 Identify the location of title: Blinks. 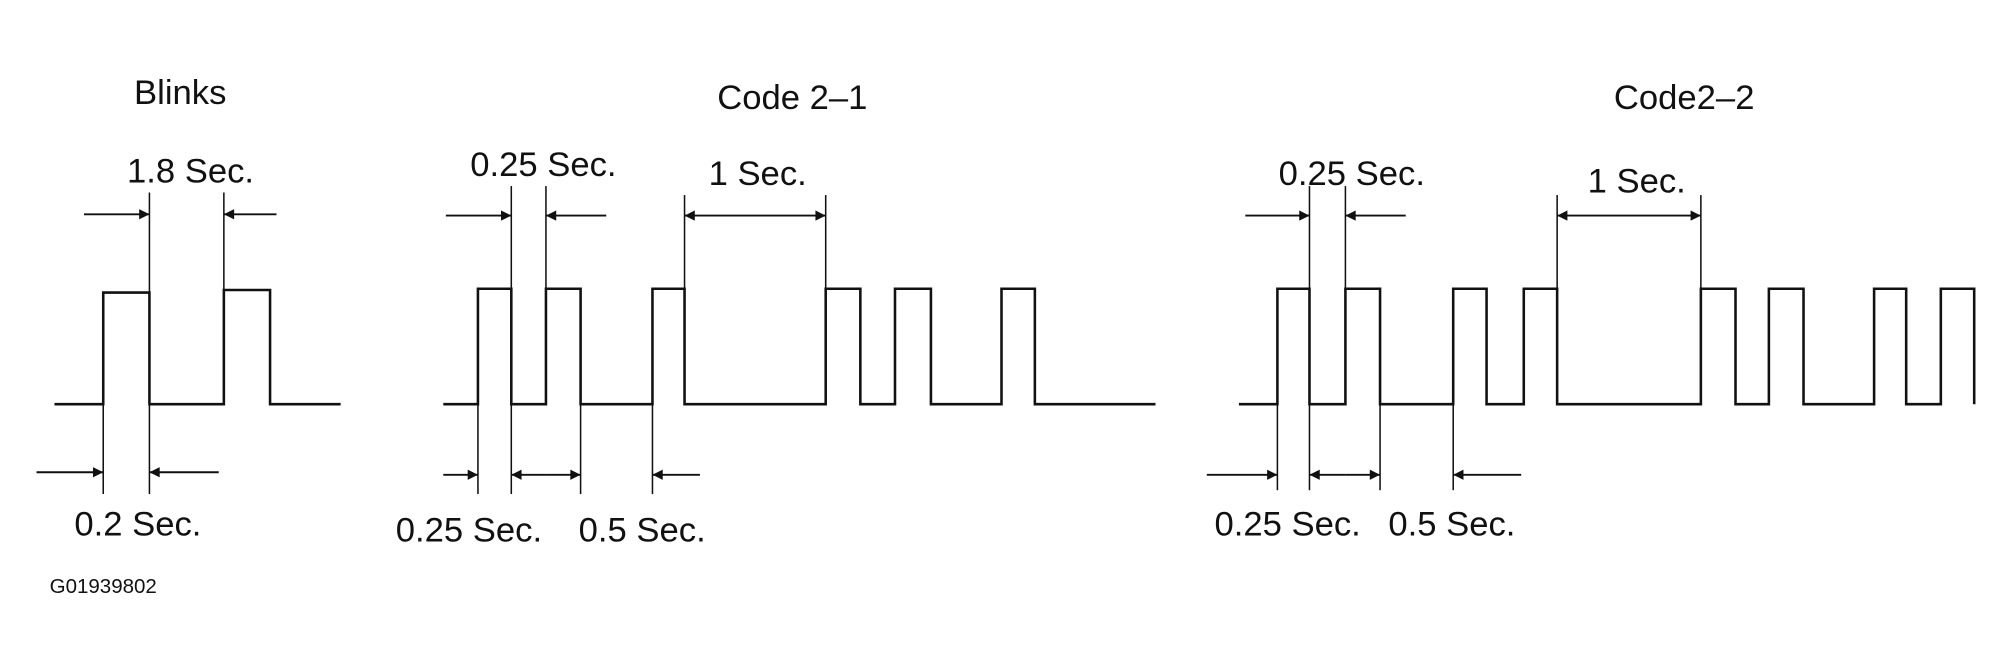
(180, 93).